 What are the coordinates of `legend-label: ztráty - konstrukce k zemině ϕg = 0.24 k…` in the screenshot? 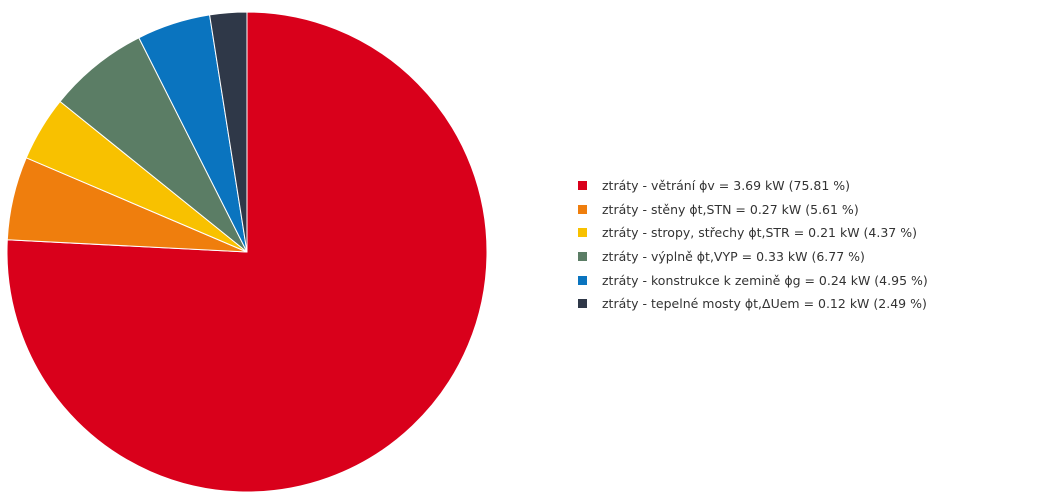 It's located at (765, 280).